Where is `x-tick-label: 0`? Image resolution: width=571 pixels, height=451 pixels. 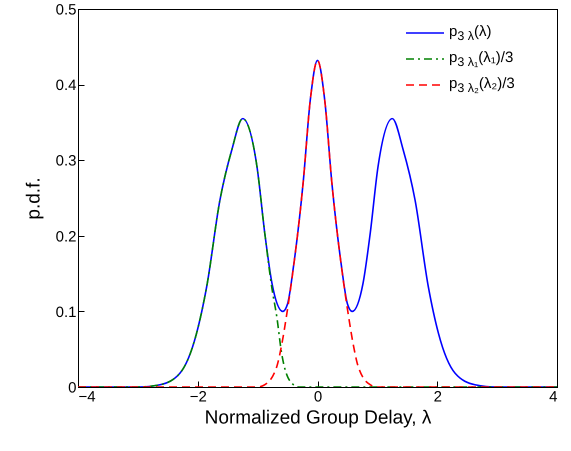
x-tick-label: 0 is located at coordinates (318, 397).